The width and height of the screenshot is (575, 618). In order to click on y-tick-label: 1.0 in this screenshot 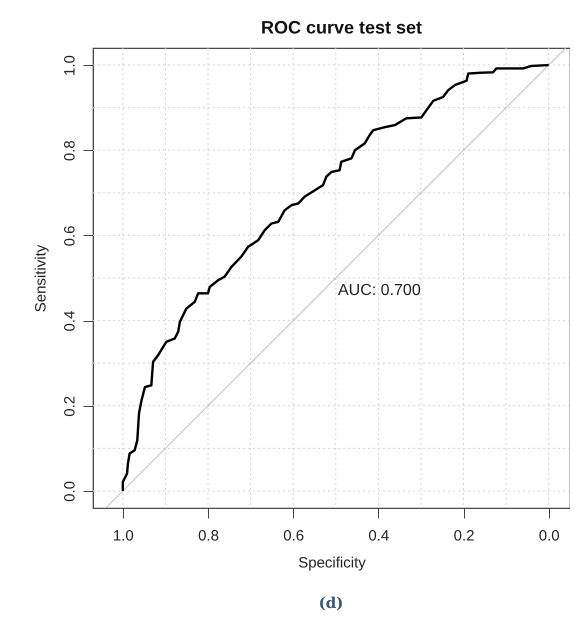, I will do `click(70, 65)`.